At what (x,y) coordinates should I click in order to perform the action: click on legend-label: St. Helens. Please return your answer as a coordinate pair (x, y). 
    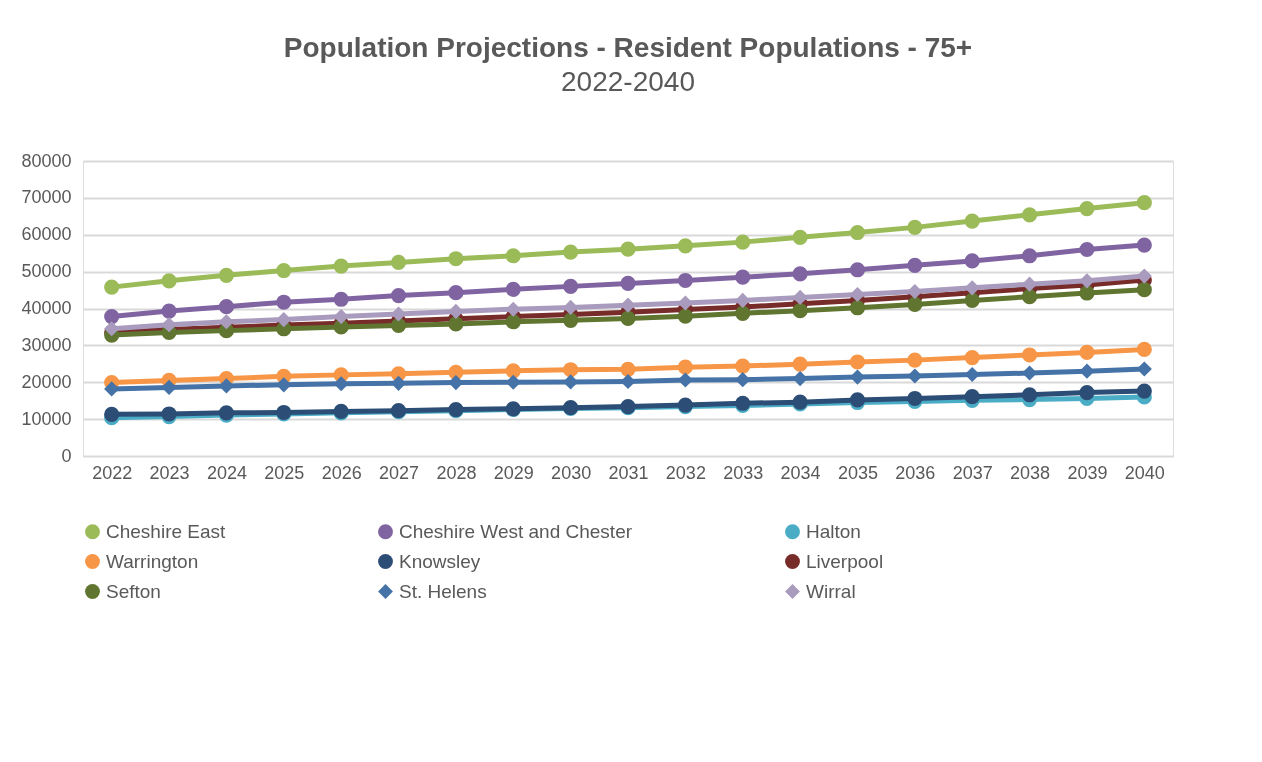
    Looking at the image, I should click on (443, 591).